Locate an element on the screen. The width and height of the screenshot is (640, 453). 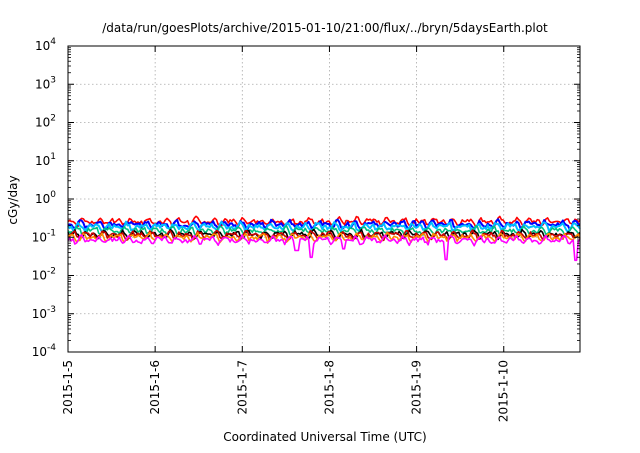
y-tick-label: 10⁻³ is located at coordinates (44, 313).